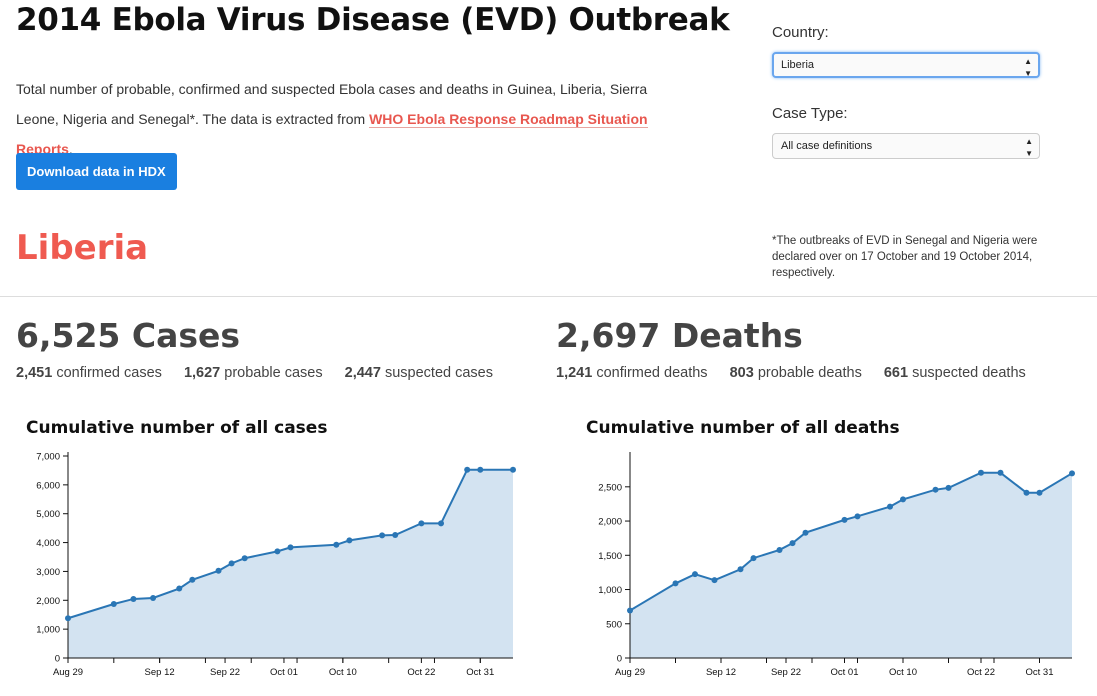 The height and width of the screenshot is (696, 1097). What do you see at coordinates (284, 672) in the screenshot?
I see `cases-x-tick-label: Oct 01` at bounding box center [284, 672].